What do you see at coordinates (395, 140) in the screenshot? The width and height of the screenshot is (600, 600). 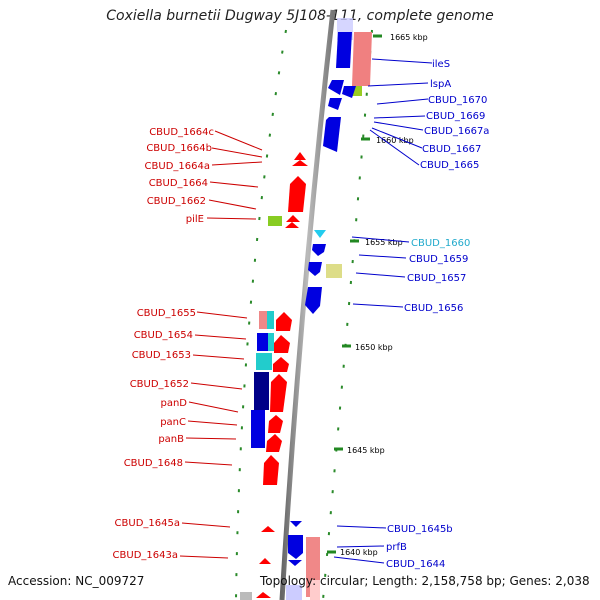 I see `tick-label: 1660 kbp` at bounding box center [395, 140].